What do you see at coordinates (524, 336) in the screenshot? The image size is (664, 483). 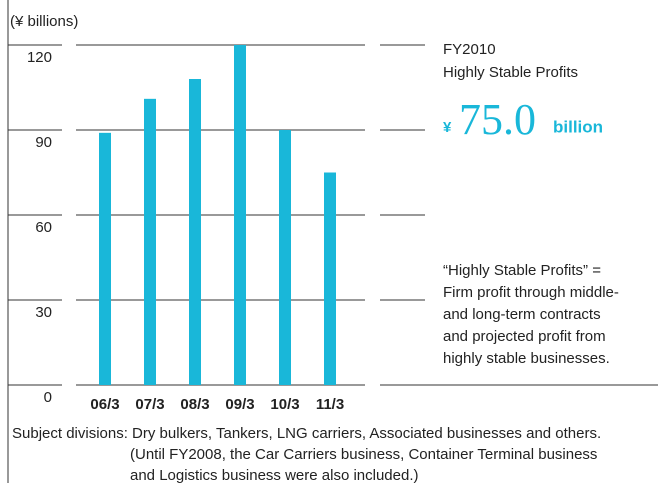 I see `description-line: and projected profit from` at bounding box center [524, 336].